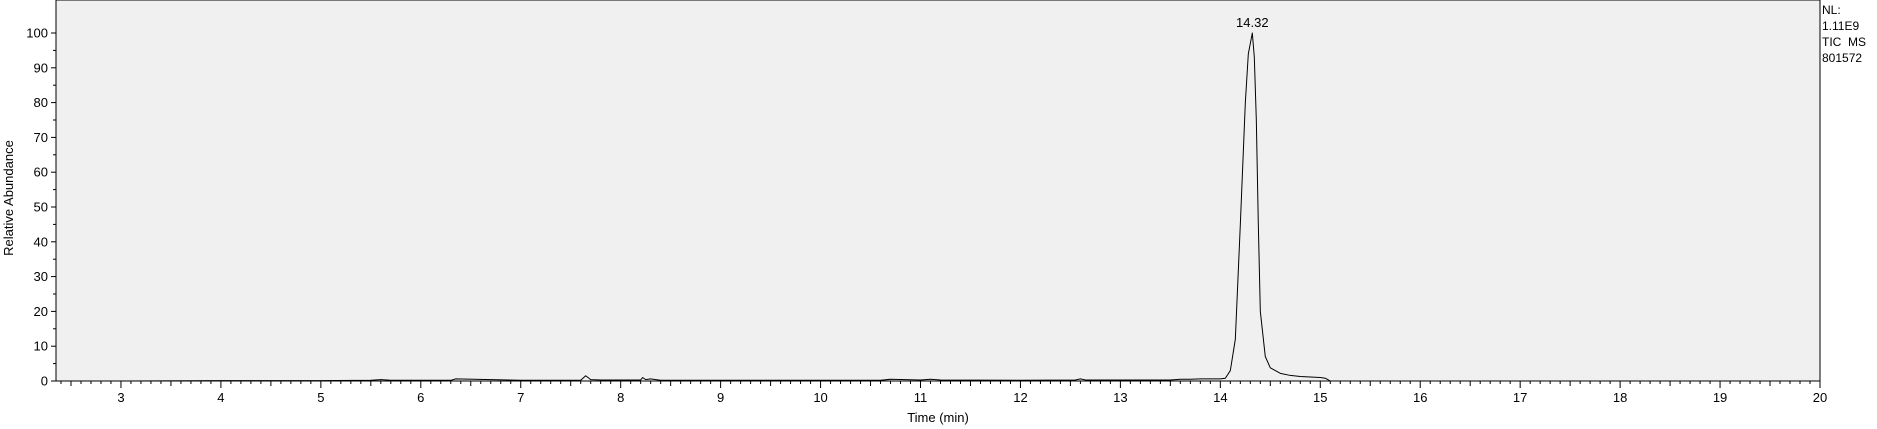 The width and height of the screenshot is (1877, 429). Describe the element at coordinates (41, 311) in the screenshot. I see `y-tick-label: 20` at that location.